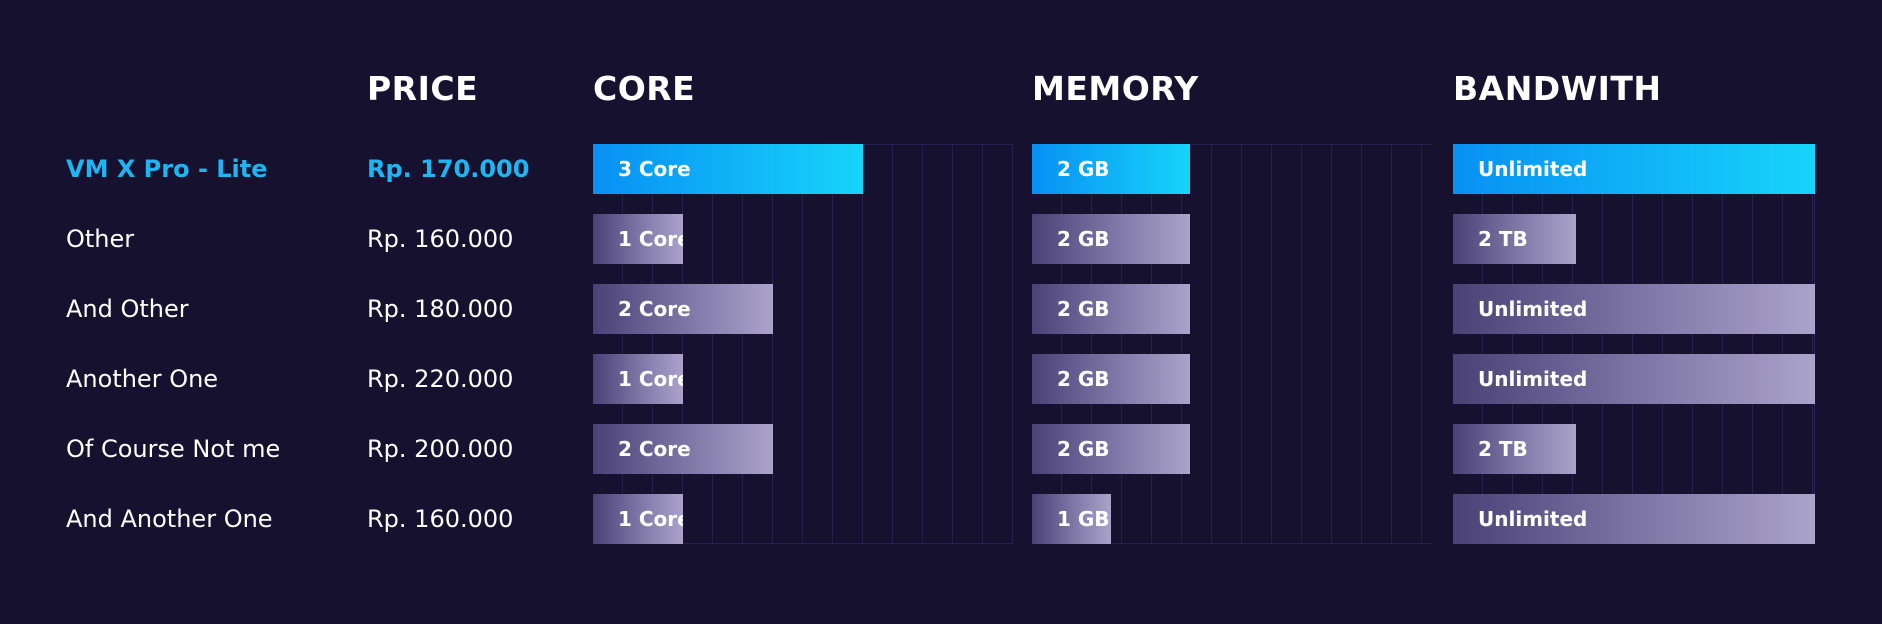  What do you see at coordinates (423, 88) in the screenshot?
I see `price-column-header: PRICE` at bounding box center [423, 88].